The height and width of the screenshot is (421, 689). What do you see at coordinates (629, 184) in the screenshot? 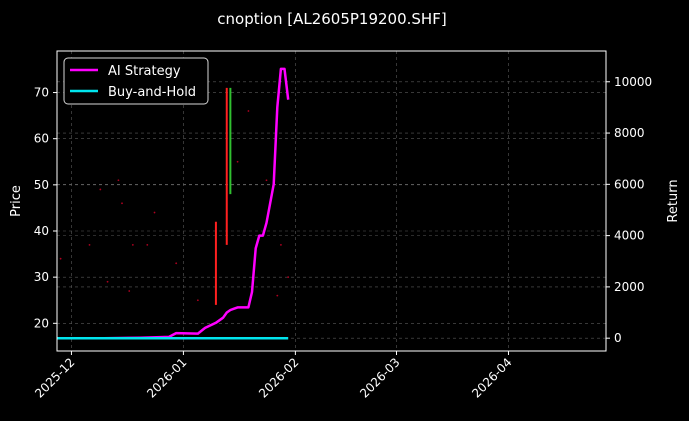
I see `y-right-tick-label: 6000` at bounding box center [629, 184].